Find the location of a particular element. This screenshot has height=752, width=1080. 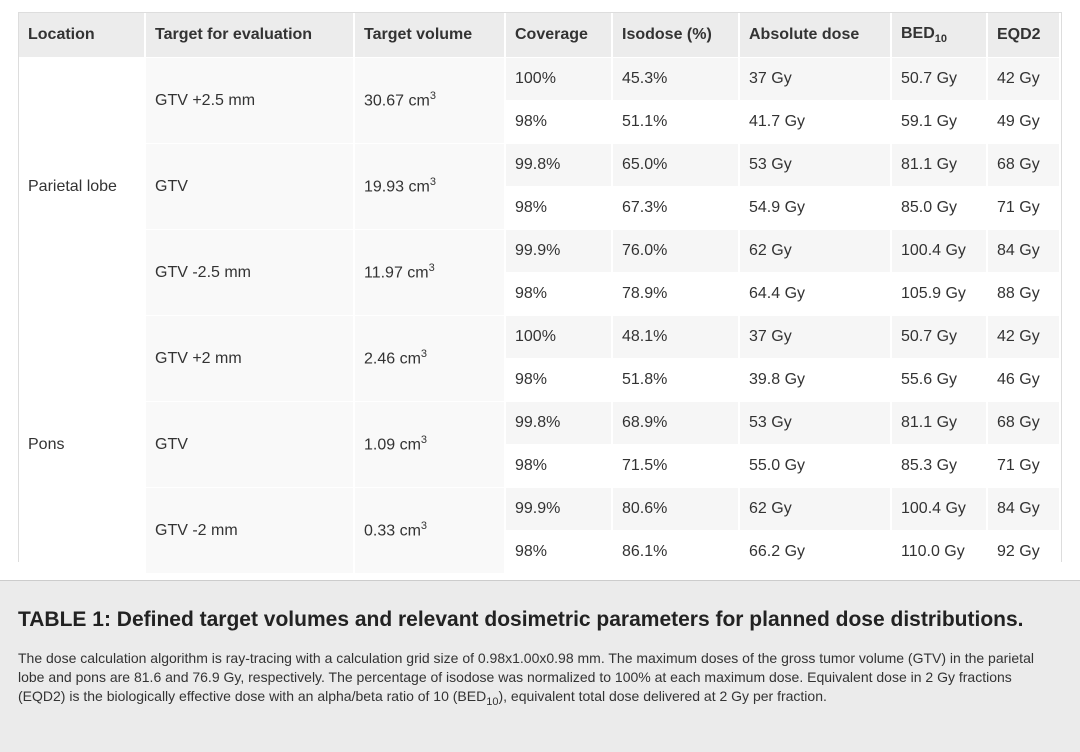

header-text: BED is located at coordinates (918, 33).